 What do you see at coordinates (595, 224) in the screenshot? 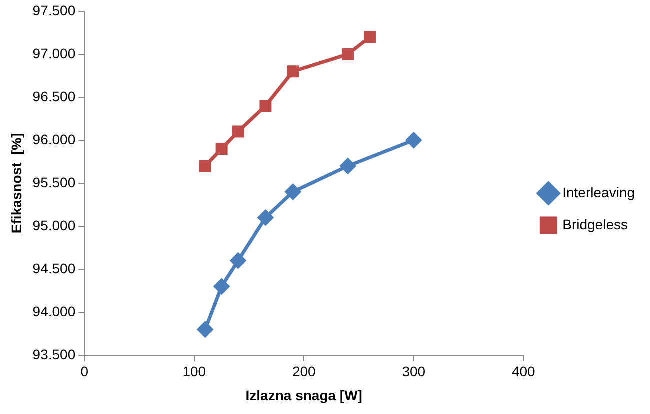
I see `legend-label: Bridgeless` at bounding box center [595, 224].